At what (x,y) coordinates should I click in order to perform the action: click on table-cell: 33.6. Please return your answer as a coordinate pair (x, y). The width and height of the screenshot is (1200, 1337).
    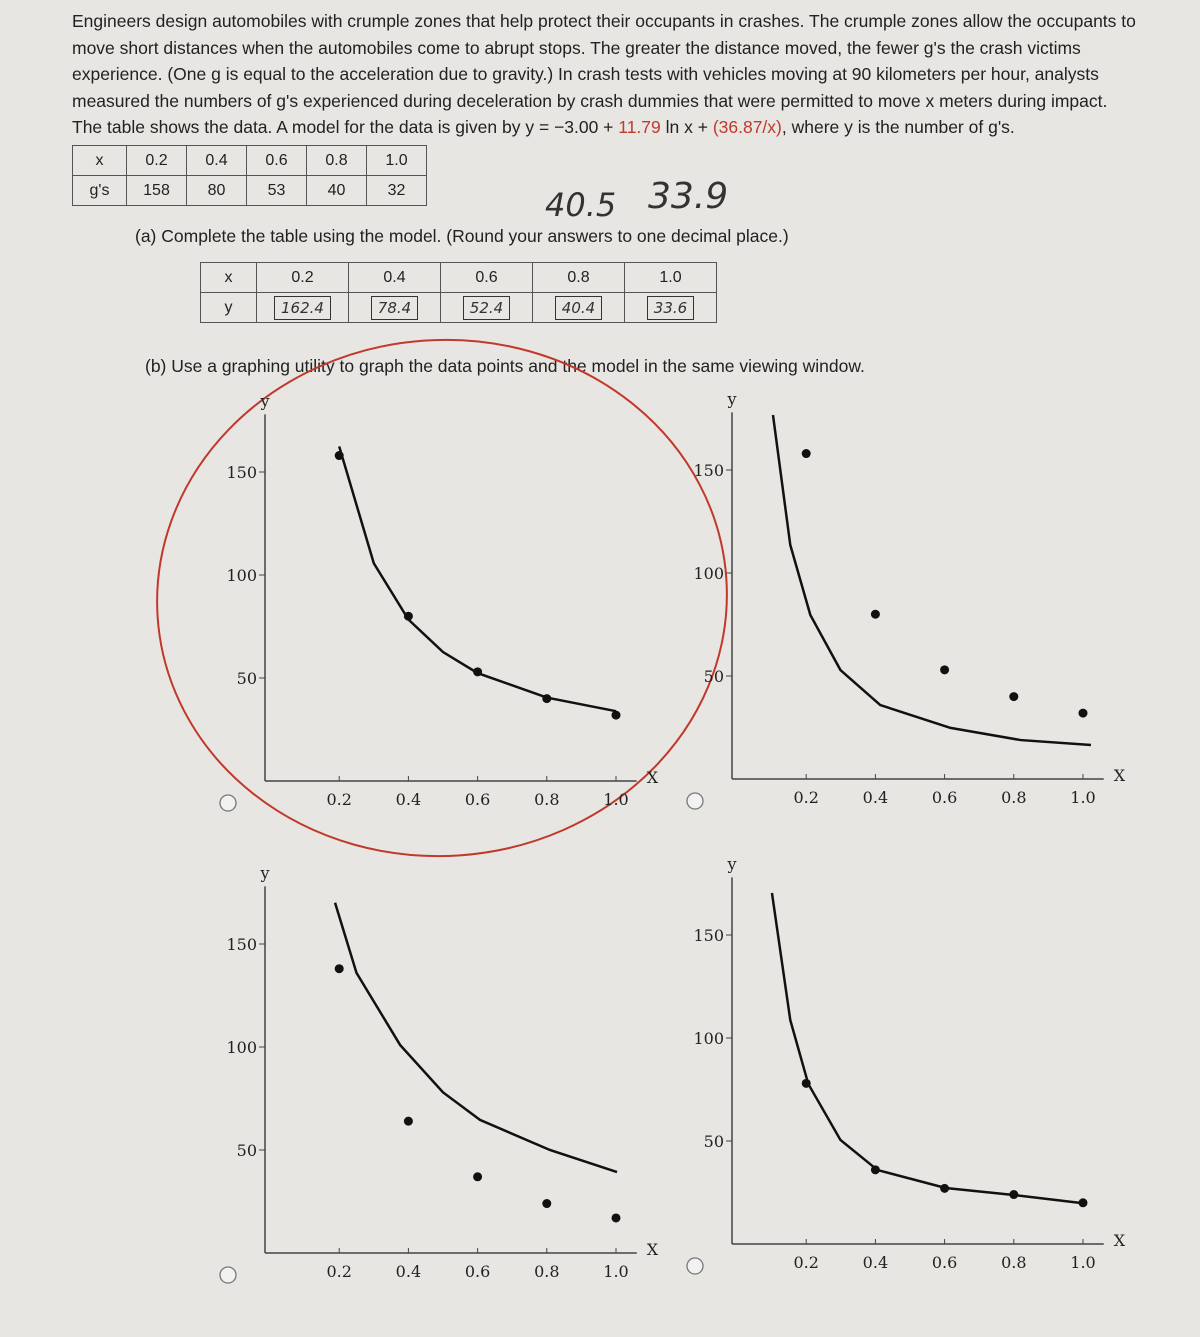
    Looking at the image, I should click on (670, 307).